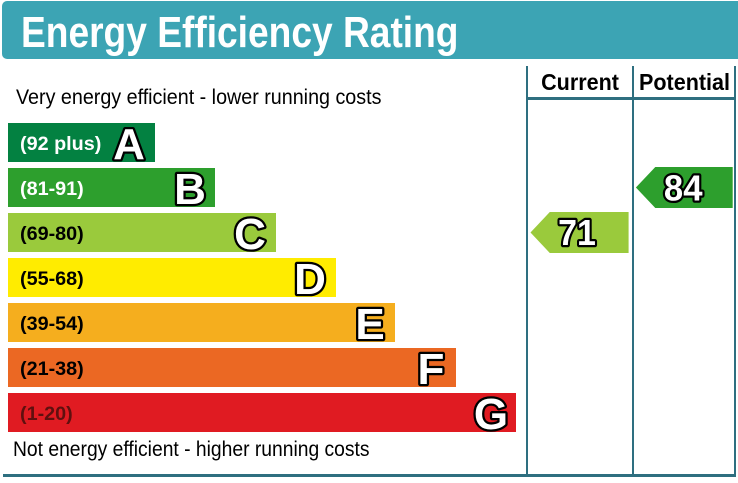 The height and width of the screenshot is (483, 738). What do you see at coordinates (491, 414) in the screenshot?
I see `svg-text: G` at bounding box center [491, 414].